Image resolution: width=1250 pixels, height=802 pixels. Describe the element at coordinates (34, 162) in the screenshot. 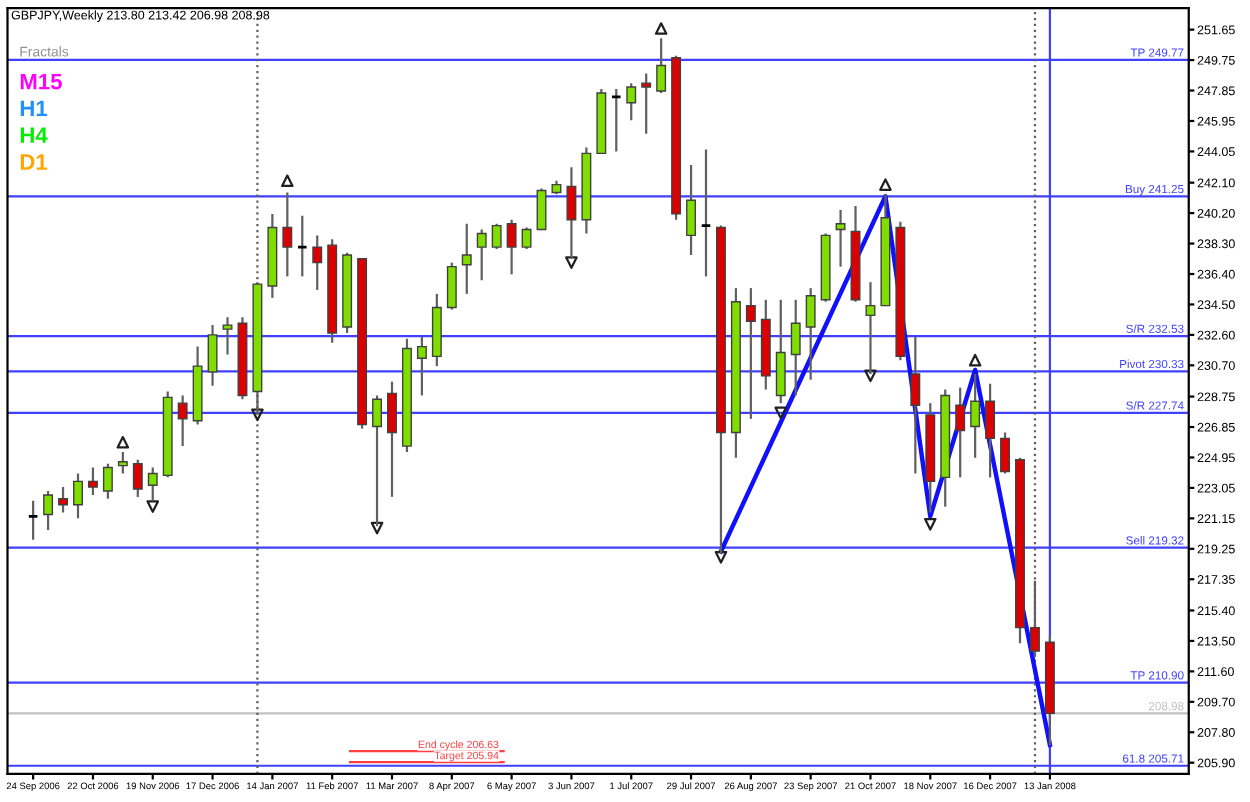

I see `annotation: D1` at that location.